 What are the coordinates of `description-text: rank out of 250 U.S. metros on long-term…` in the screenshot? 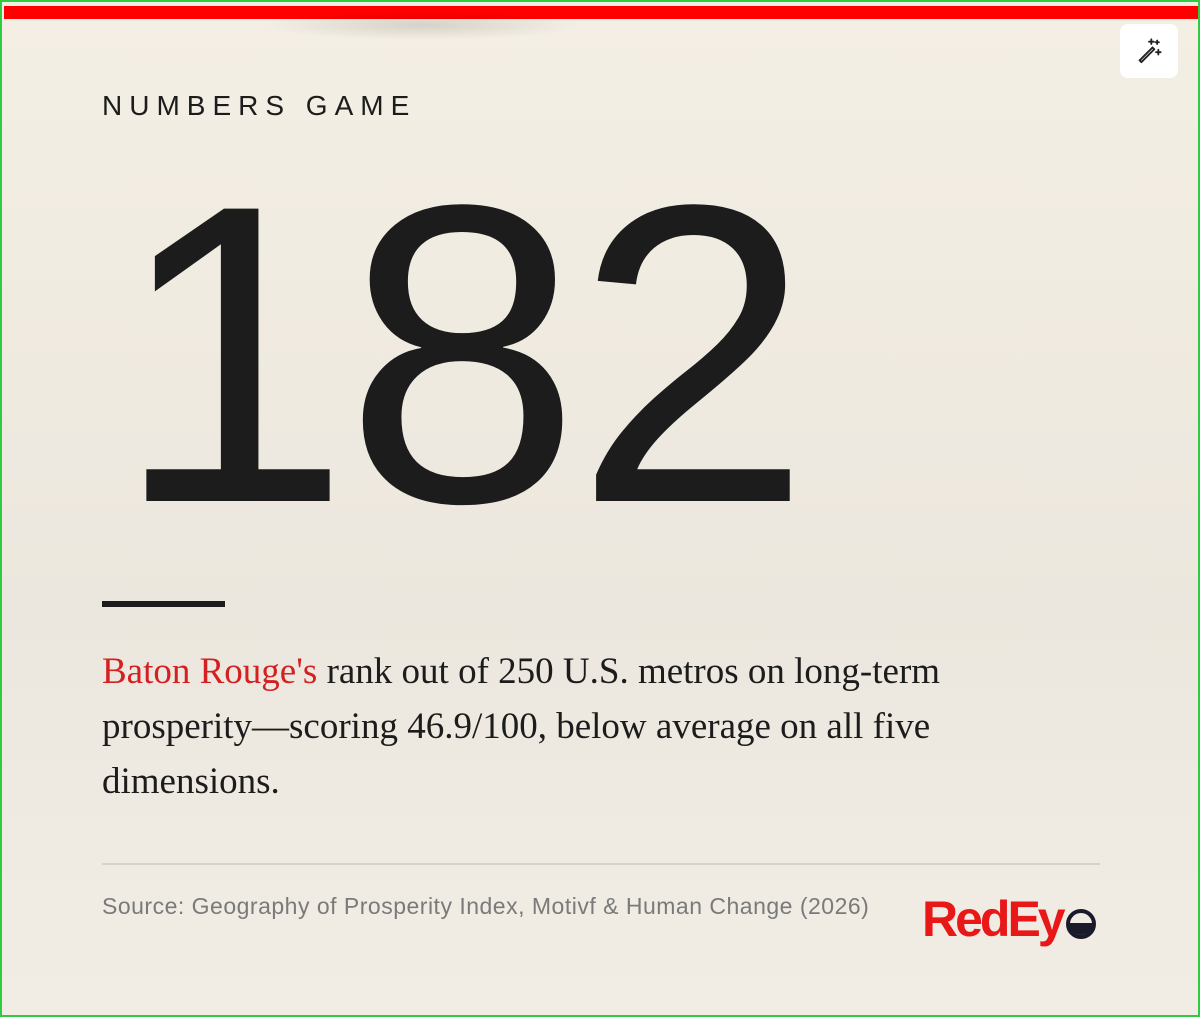 It's located at (521, 726).